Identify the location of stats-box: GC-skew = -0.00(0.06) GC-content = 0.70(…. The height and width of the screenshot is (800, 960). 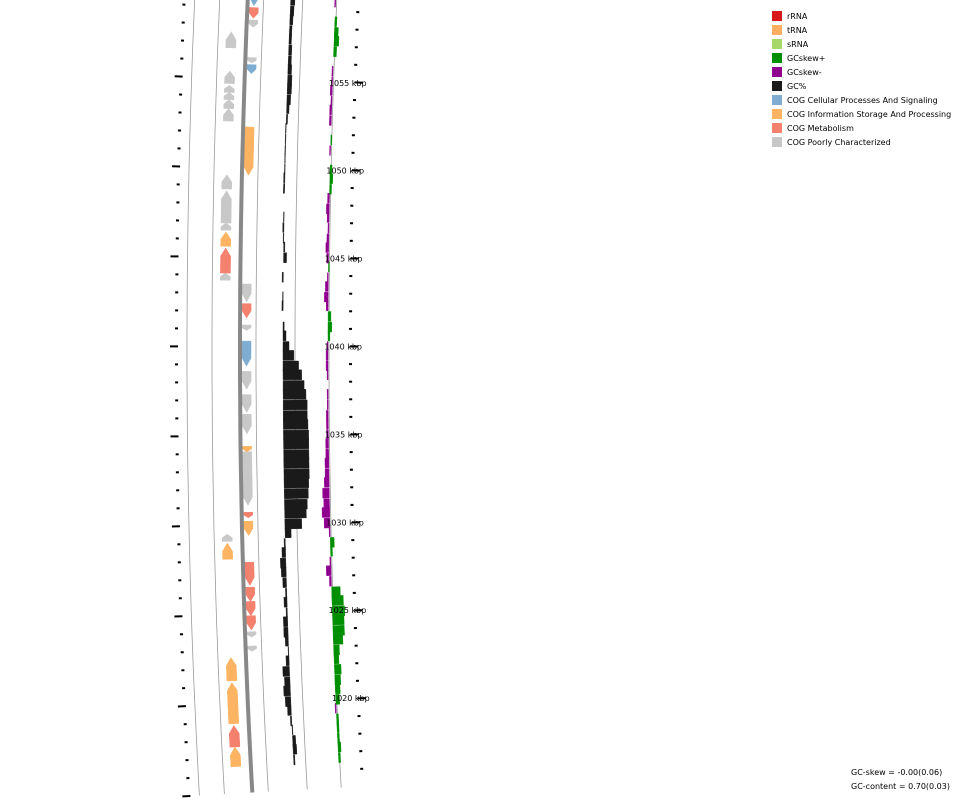
(900, 780).